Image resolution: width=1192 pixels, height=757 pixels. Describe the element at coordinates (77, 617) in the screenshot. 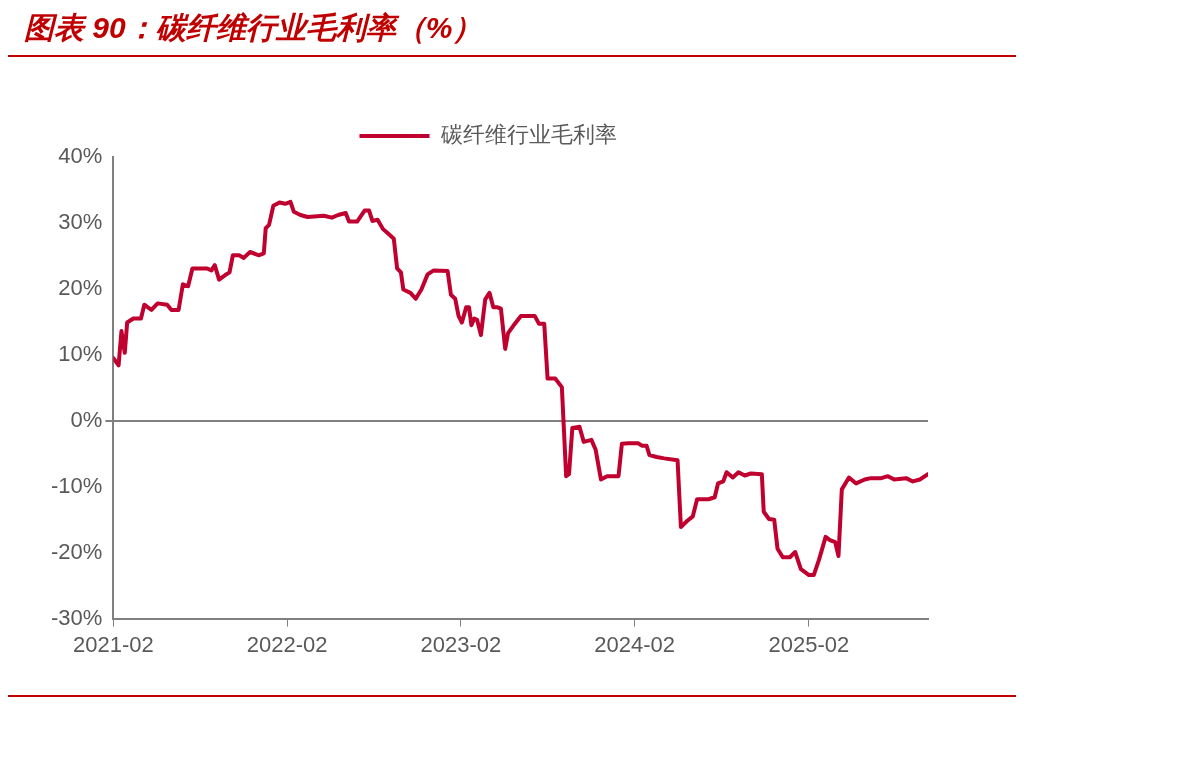

I see `y-tick-label: -30%` at that location.